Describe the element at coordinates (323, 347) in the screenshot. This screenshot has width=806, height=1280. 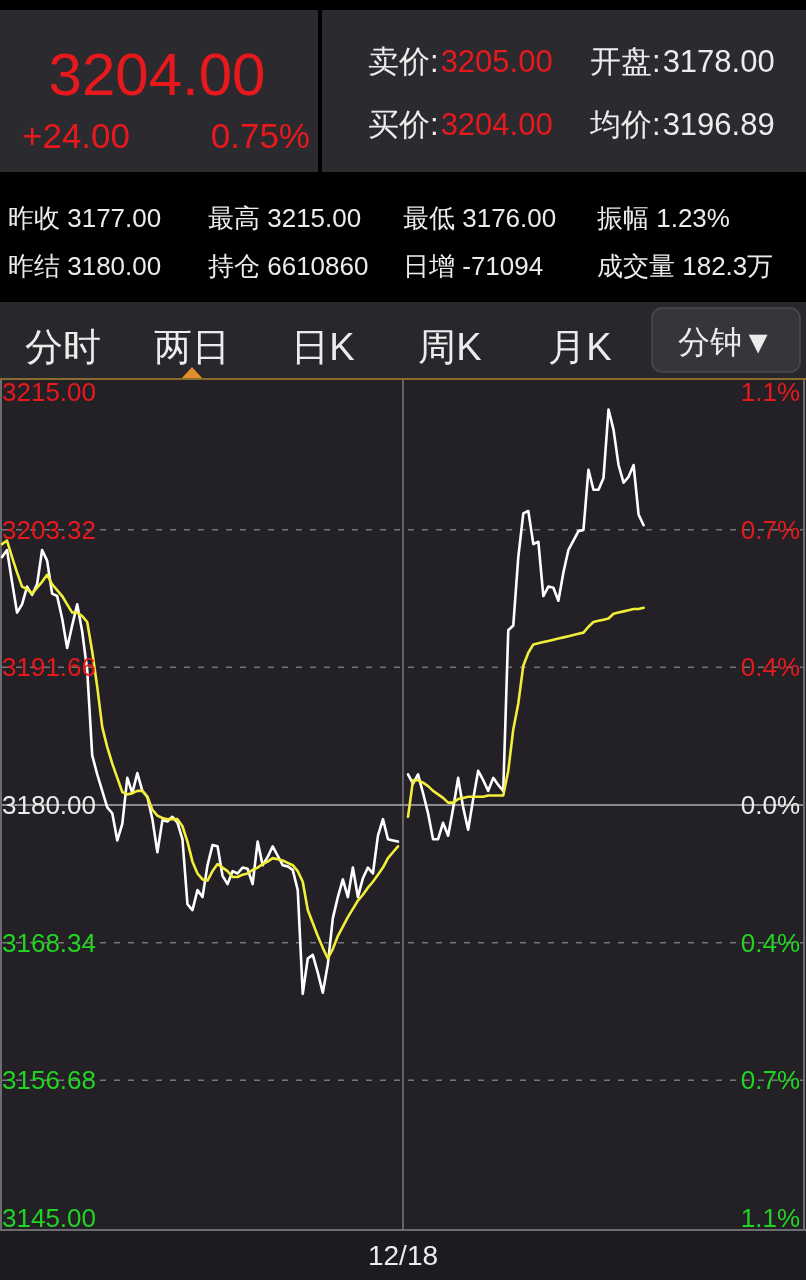
I see `tab-label: 日K` at that location.